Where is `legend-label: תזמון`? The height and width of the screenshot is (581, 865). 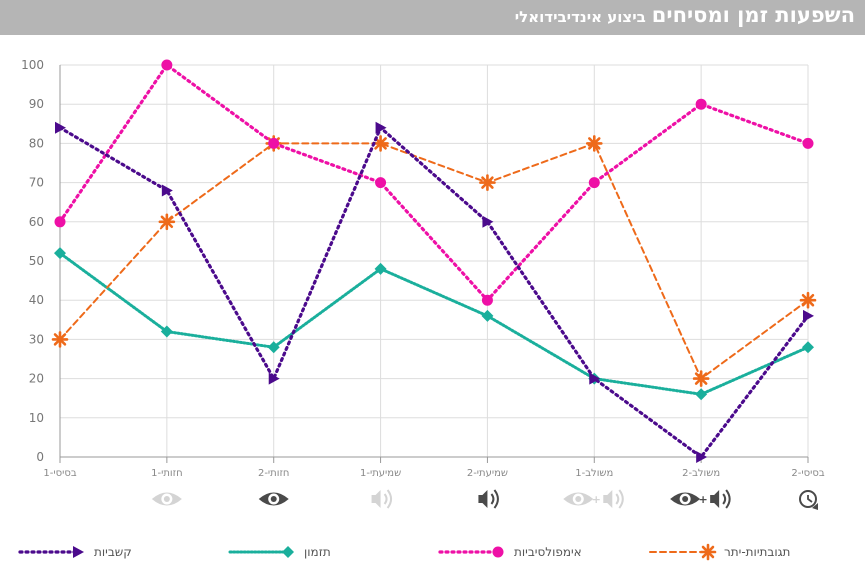 legend-label: תזמון is located at coordinates (317, 552).